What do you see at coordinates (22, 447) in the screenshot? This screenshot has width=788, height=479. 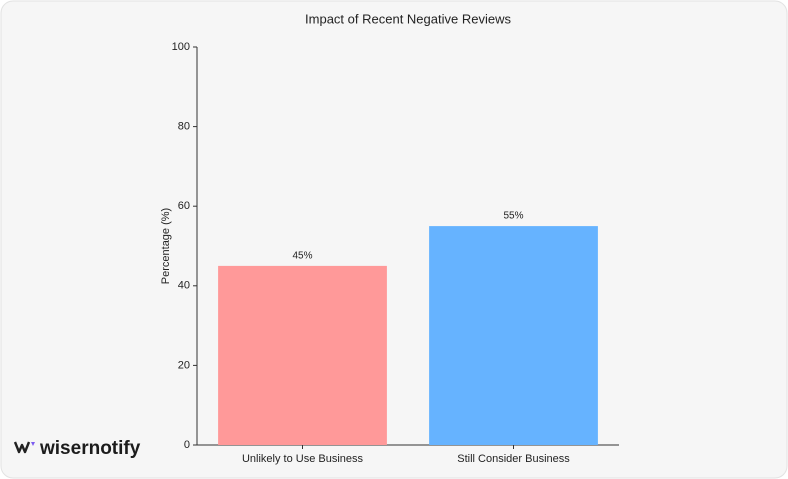 I see `brand-icon` at bounding box center [22, 447].